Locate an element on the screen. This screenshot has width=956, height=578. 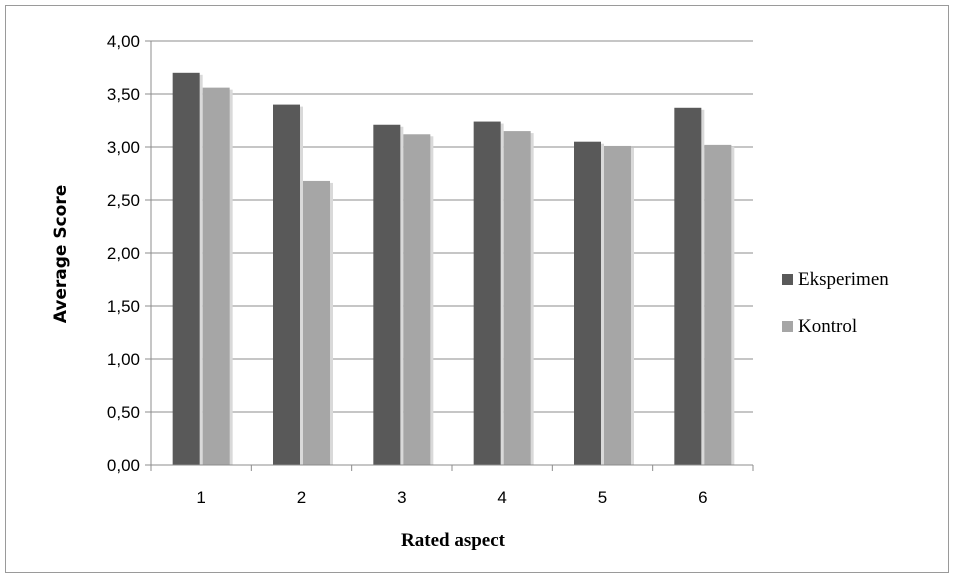
legend-swatch-eksperimen is located at coordinates (787, 279).